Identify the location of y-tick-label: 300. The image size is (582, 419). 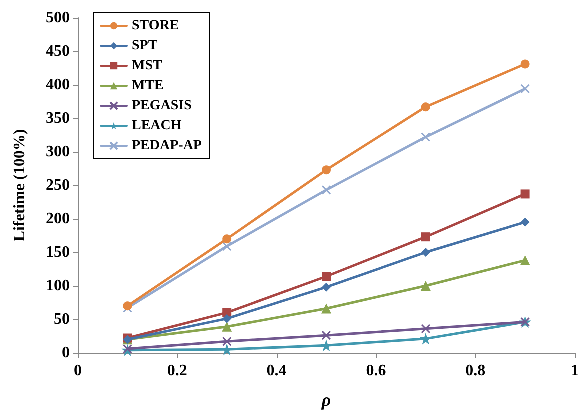
(58, 152).